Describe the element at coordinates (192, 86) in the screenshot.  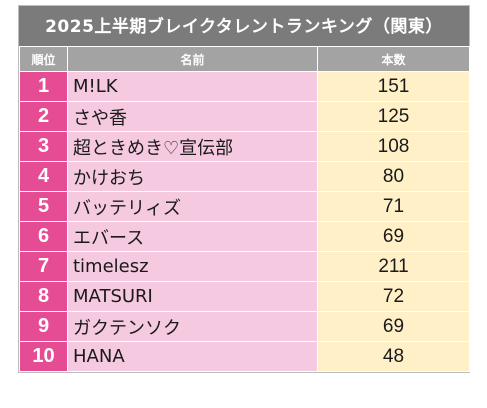
I see `name-cell: M!LK` at that location.